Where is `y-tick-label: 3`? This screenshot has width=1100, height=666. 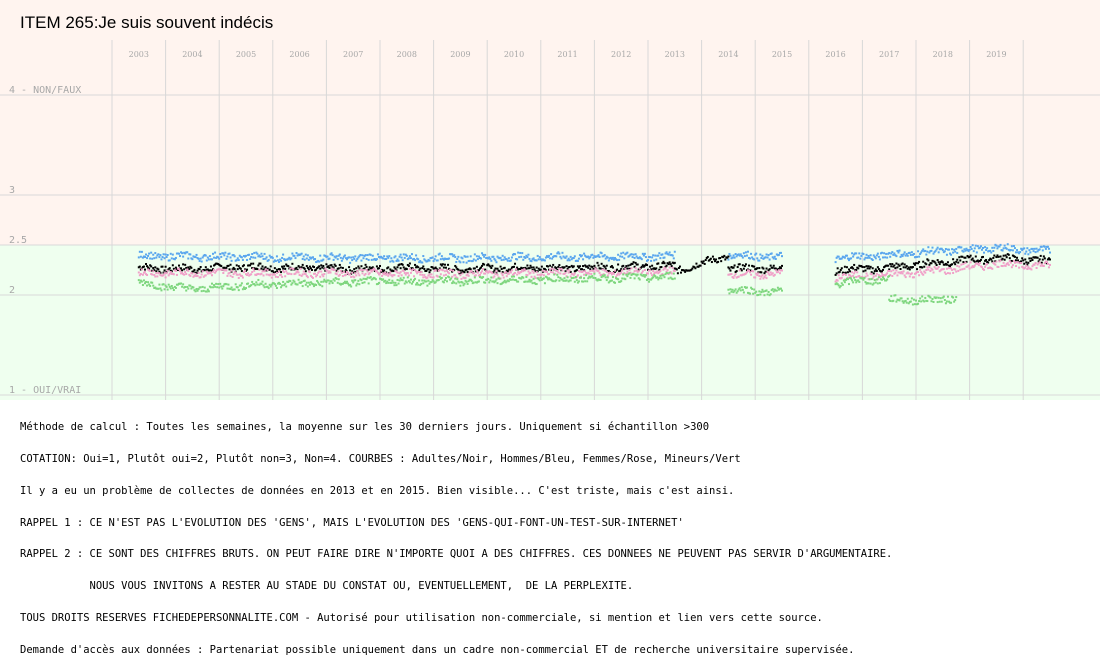 y-tick-label: 3 is located at coordinates (12, 190).